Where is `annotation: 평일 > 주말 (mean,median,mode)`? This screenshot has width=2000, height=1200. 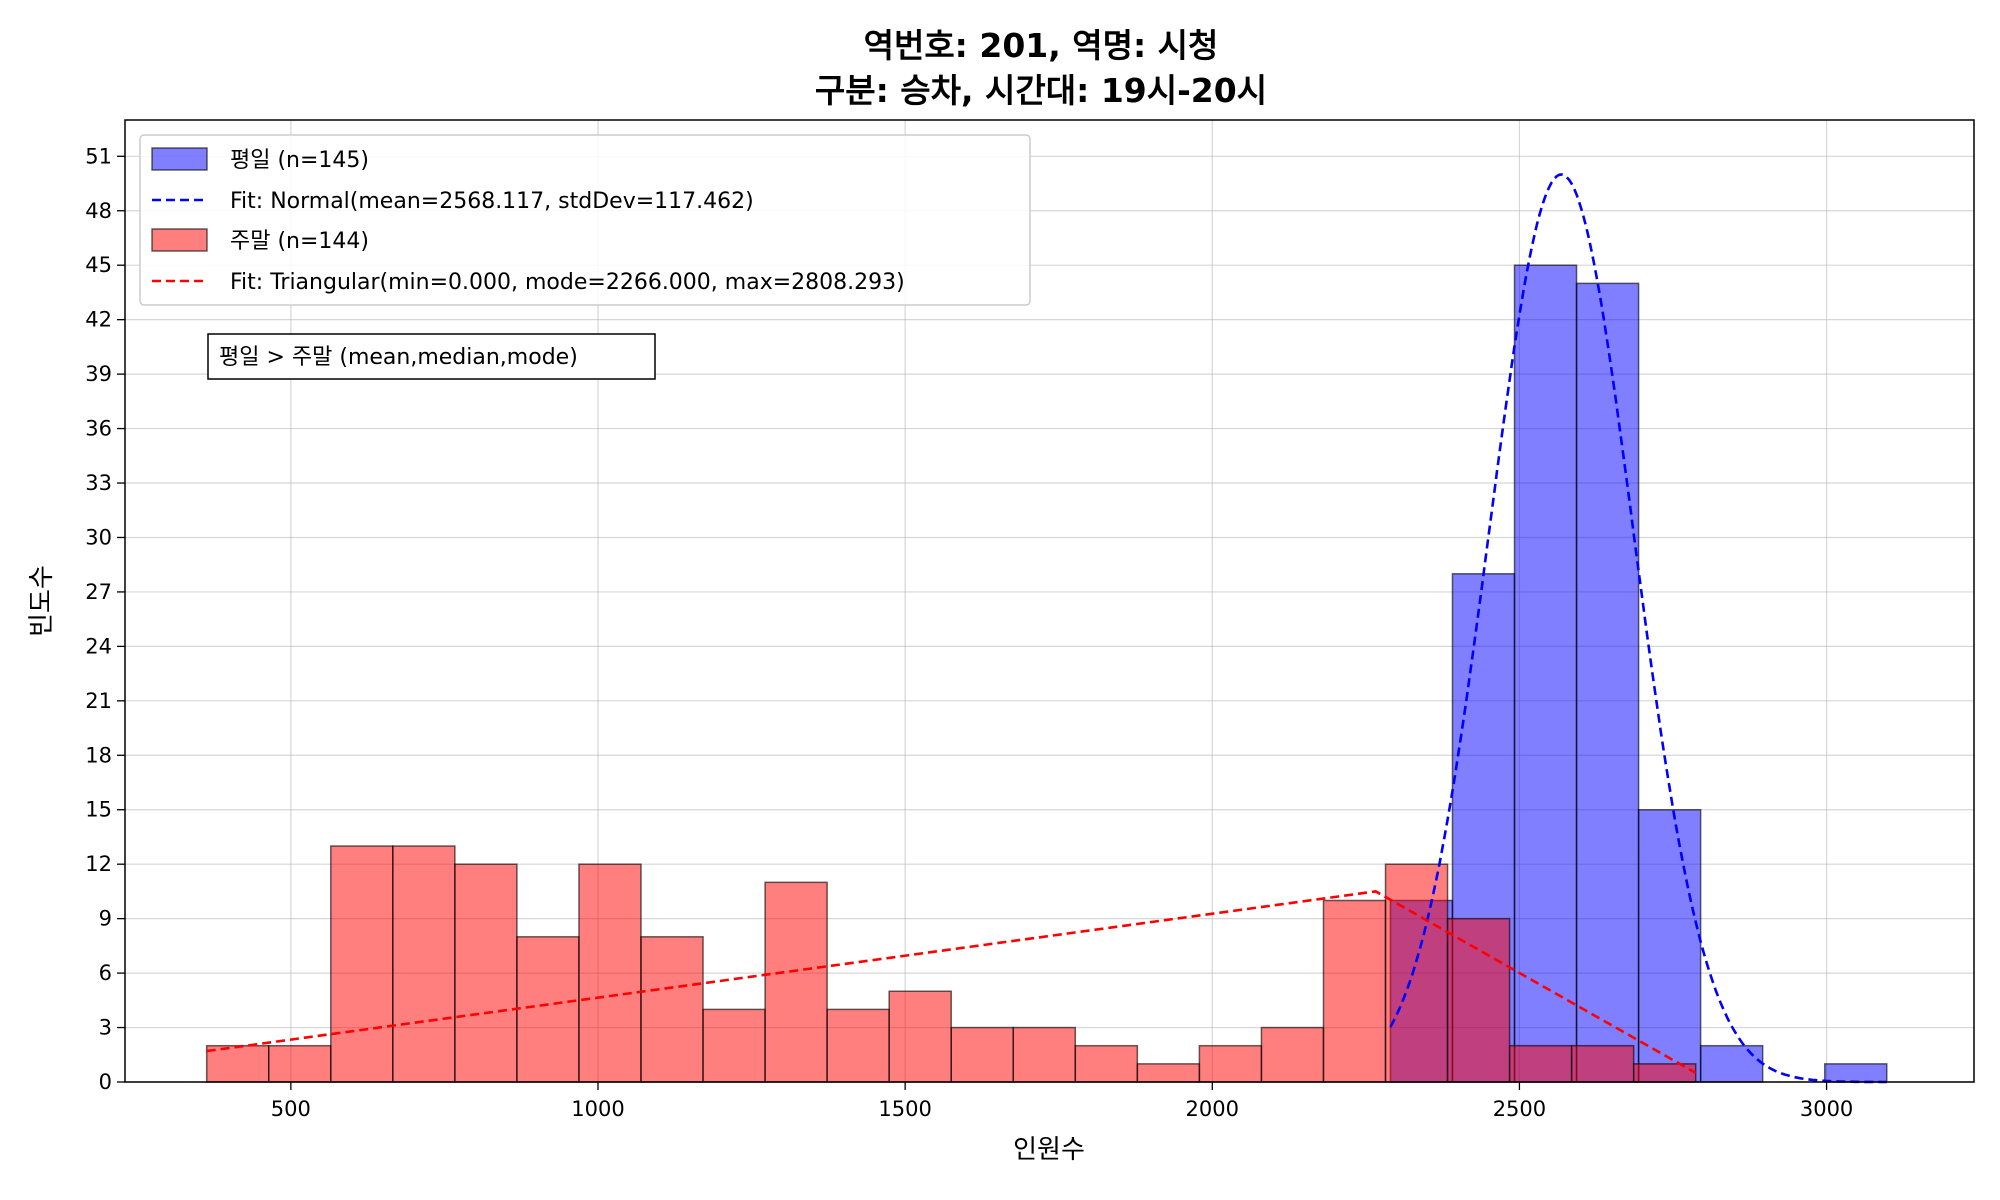
annotation: 평일 > 주말 (mean,median,mode) is located at coordinates (431, 356).